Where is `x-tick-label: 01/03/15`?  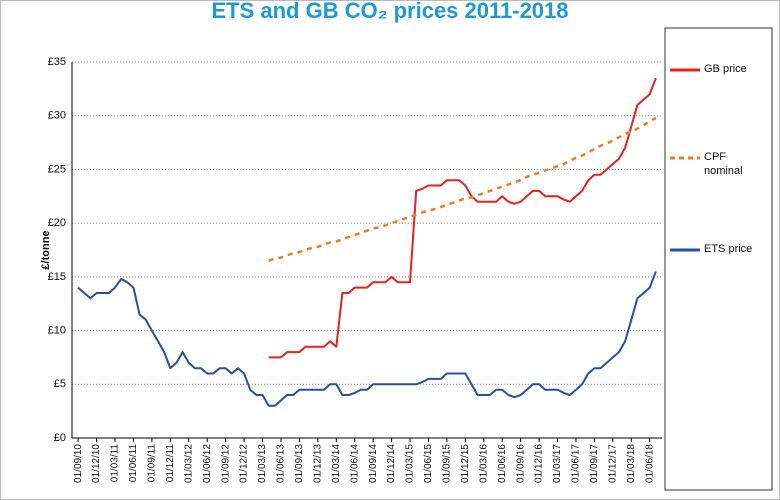 x-tick-label: 01/03/15 is located at coordinates (410, 463).